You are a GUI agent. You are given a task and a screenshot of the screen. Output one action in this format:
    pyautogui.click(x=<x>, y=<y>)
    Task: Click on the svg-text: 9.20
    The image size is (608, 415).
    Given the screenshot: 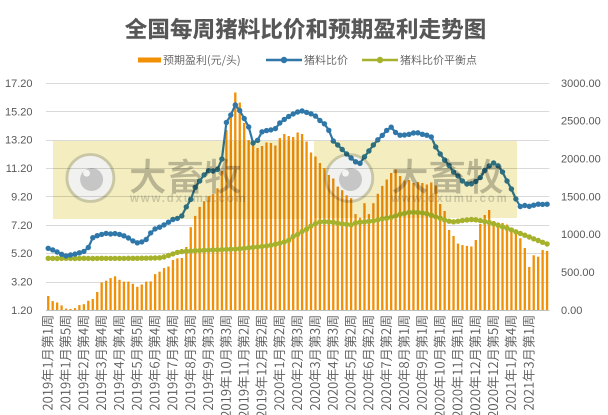 What is the action you would take?
    pyautogui.click(x=21, y=197)
    